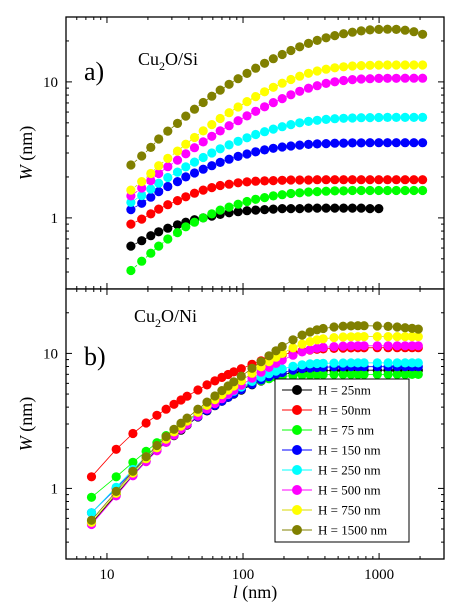 The width and height of the screenshot is (463, 612). Describe the element at coordinates (95, 356) in the screenshot. I see `panel-b-label: b)` at that location.